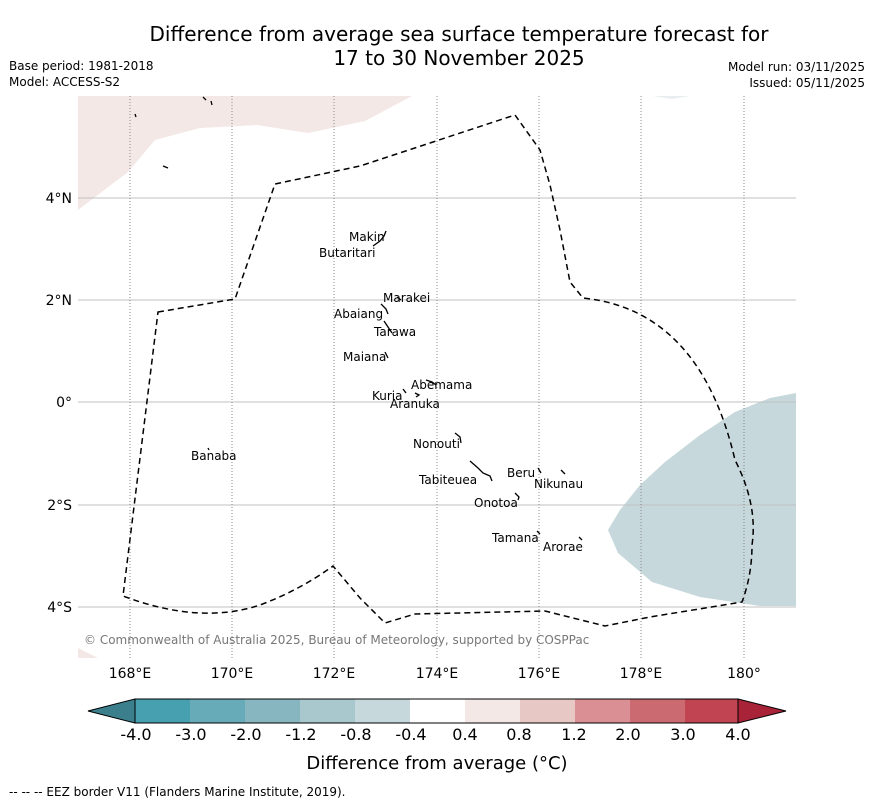 The width and height of the screenshot is (873, 804). Describe the element at coordinates (417, 395) in the screenshot. I see `atoll-aranuka` at that location.